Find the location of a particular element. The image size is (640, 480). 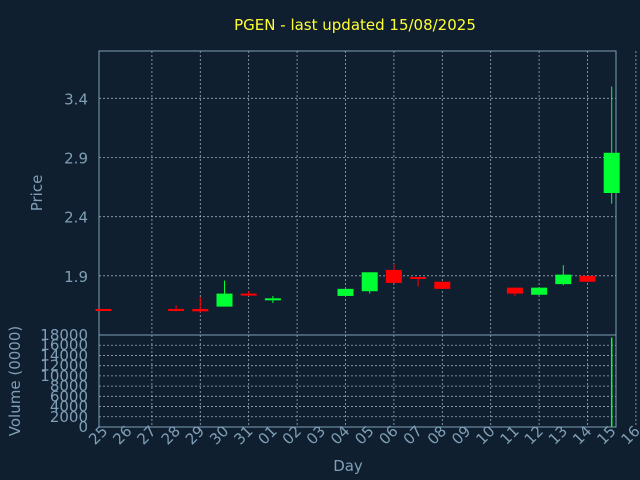

x-tick-label: 01 is located at coordinates (267, 435).